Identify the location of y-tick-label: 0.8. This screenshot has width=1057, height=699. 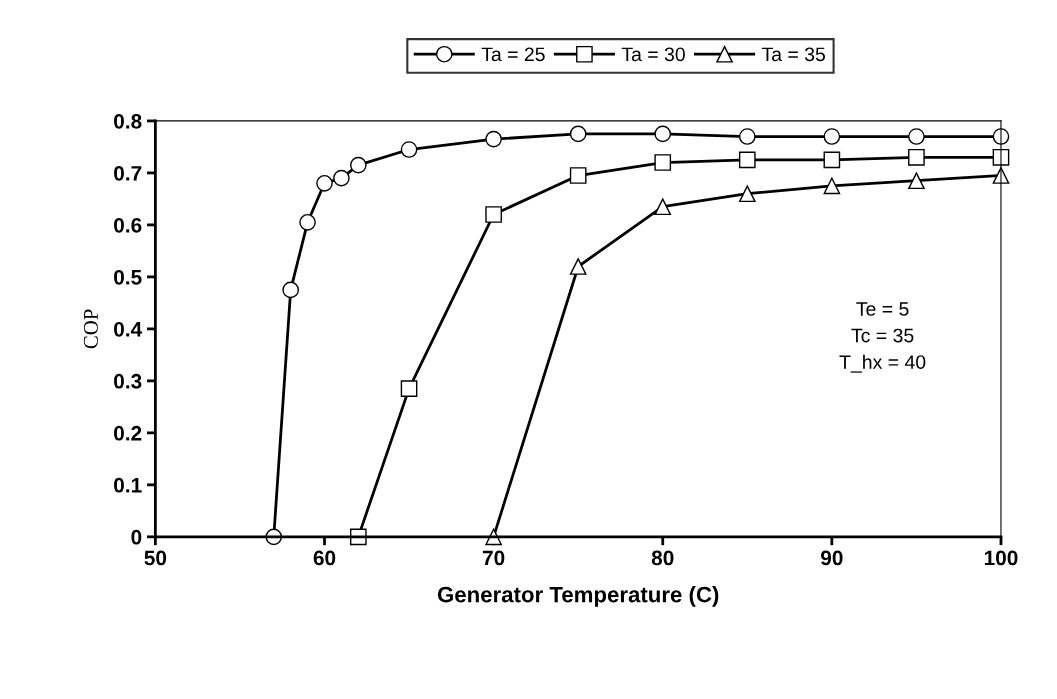
(128, 121).